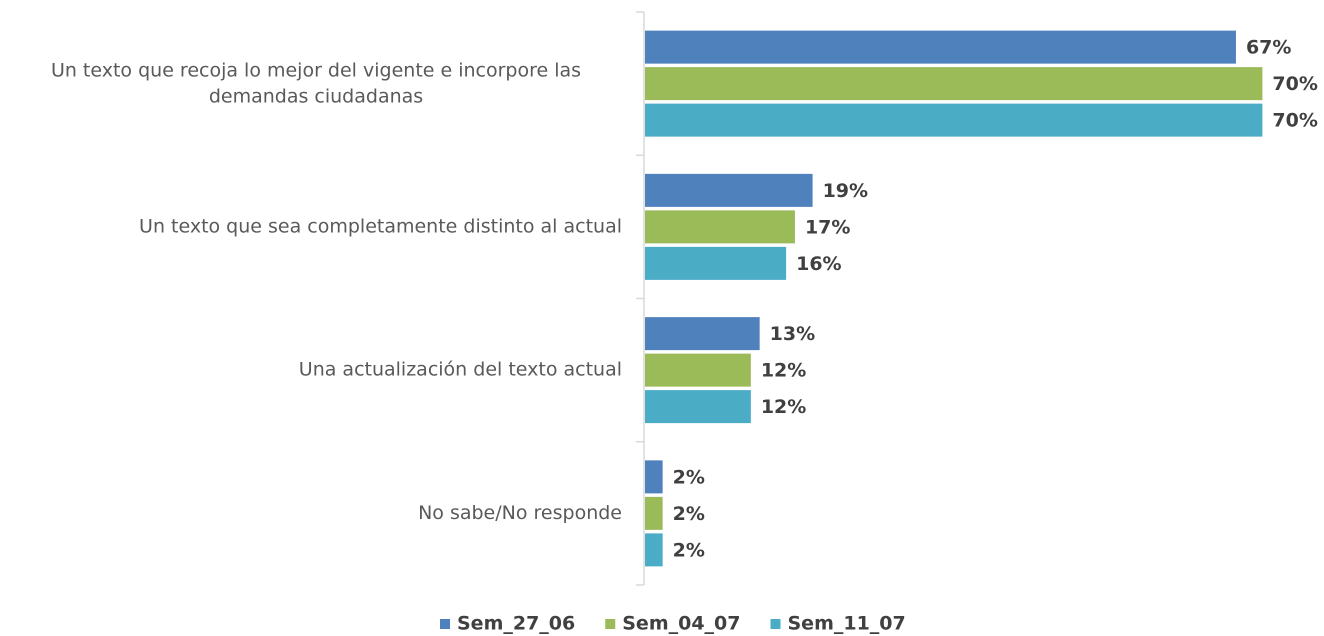 The image size is (1324, 636). Describe the element at coordinates (1268, 48) in the screenshot. I see `value-label: 67%` at that location.